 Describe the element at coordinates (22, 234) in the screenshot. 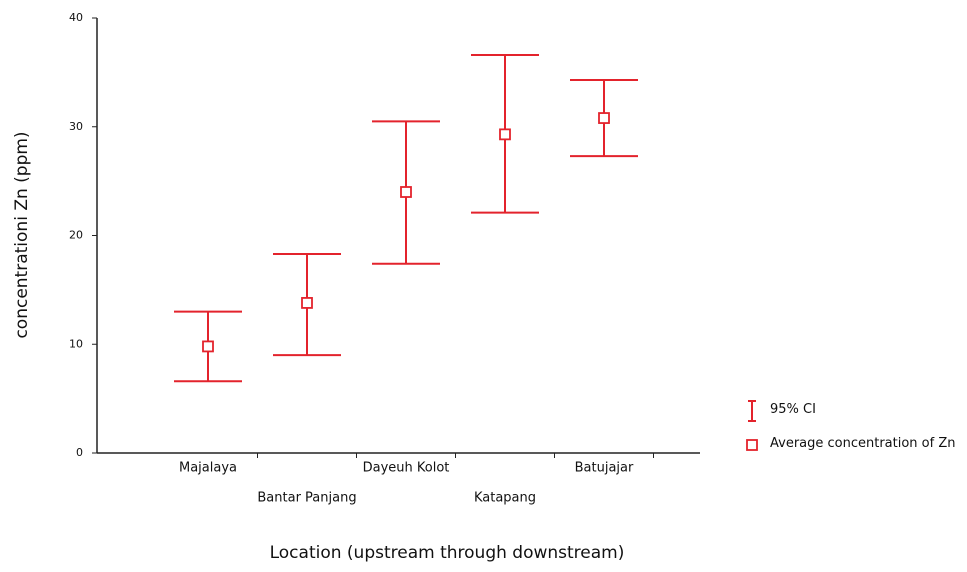

I see `y-axis-label: concentrationi Zn (ppm)` at that location.